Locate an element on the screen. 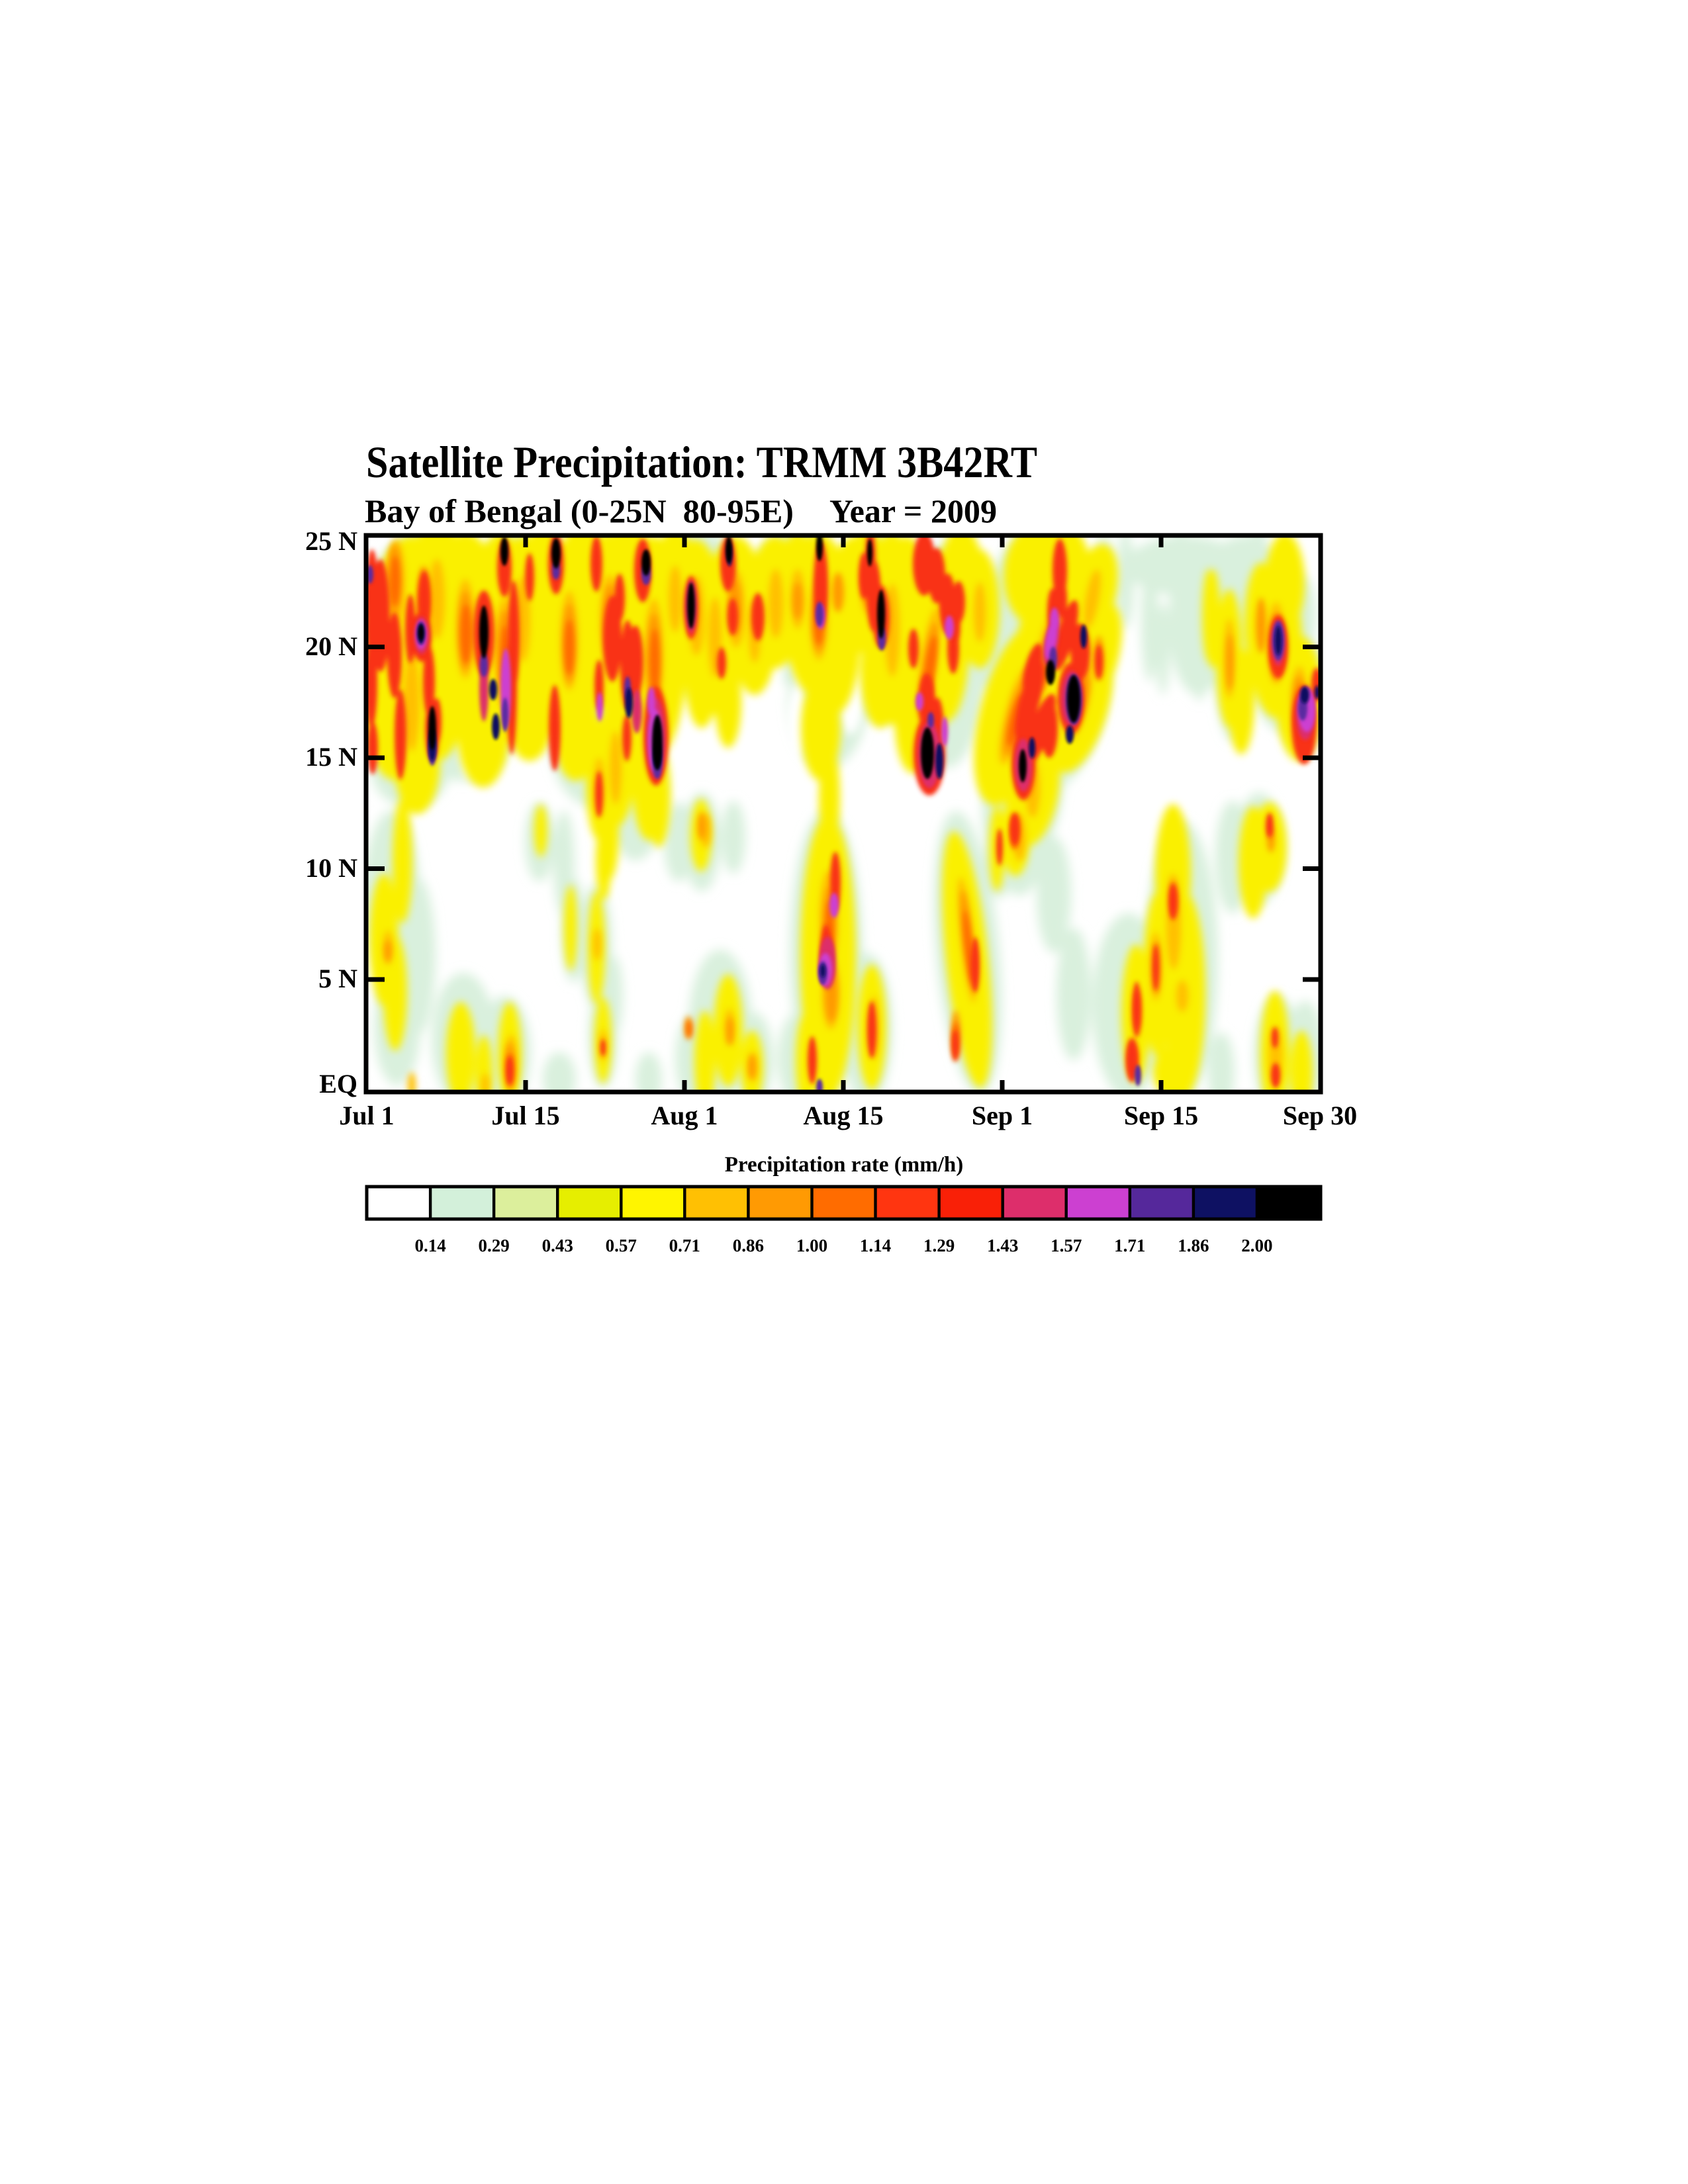 The image size is (1688, 2184). svg-text: 1.71 is located at coordinates (1129, 1245).